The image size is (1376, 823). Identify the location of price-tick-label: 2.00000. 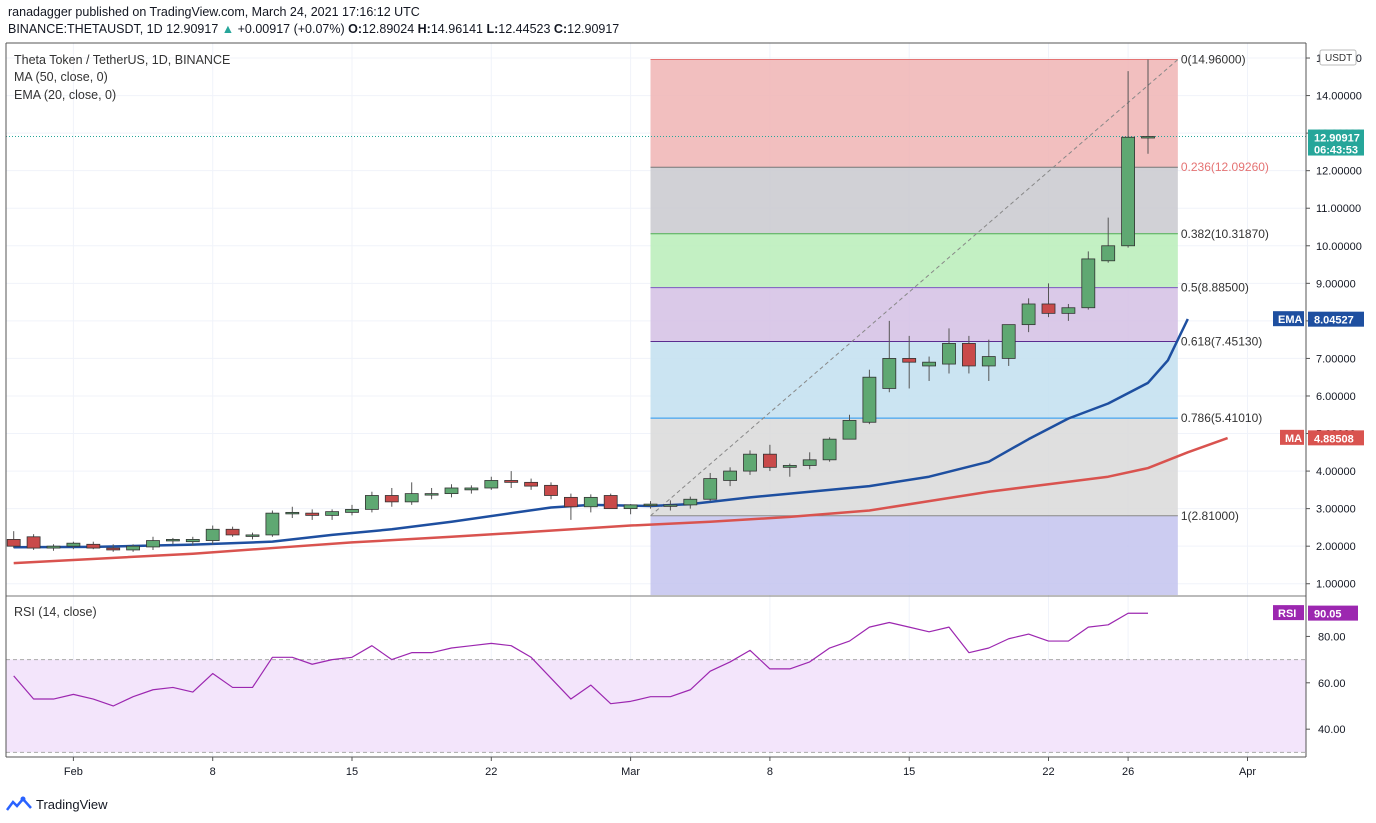
(1336, 547).